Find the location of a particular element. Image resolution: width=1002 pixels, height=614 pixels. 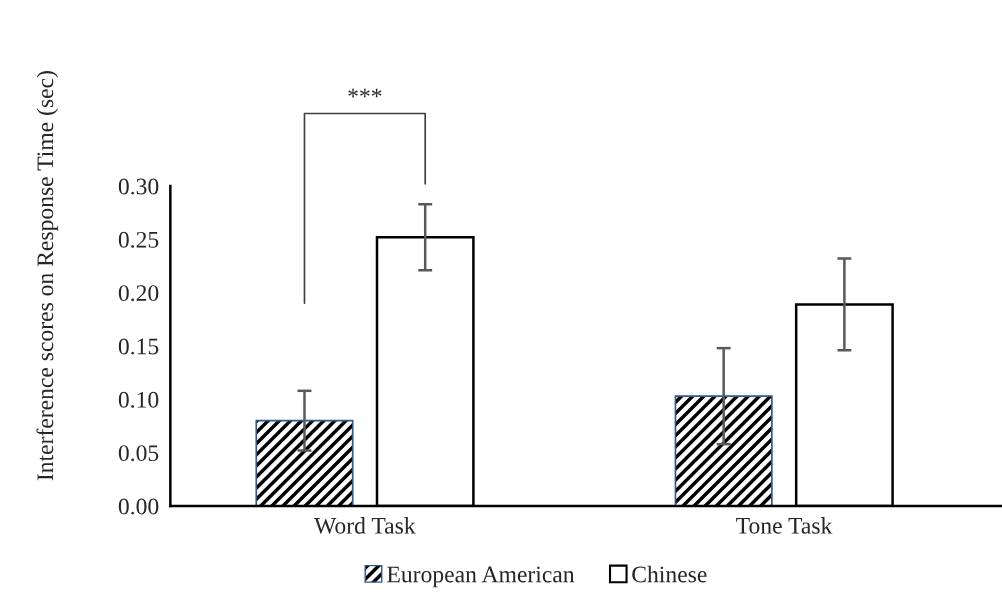

y-tick-label: 0.15 is located at coordinates (138, 346).